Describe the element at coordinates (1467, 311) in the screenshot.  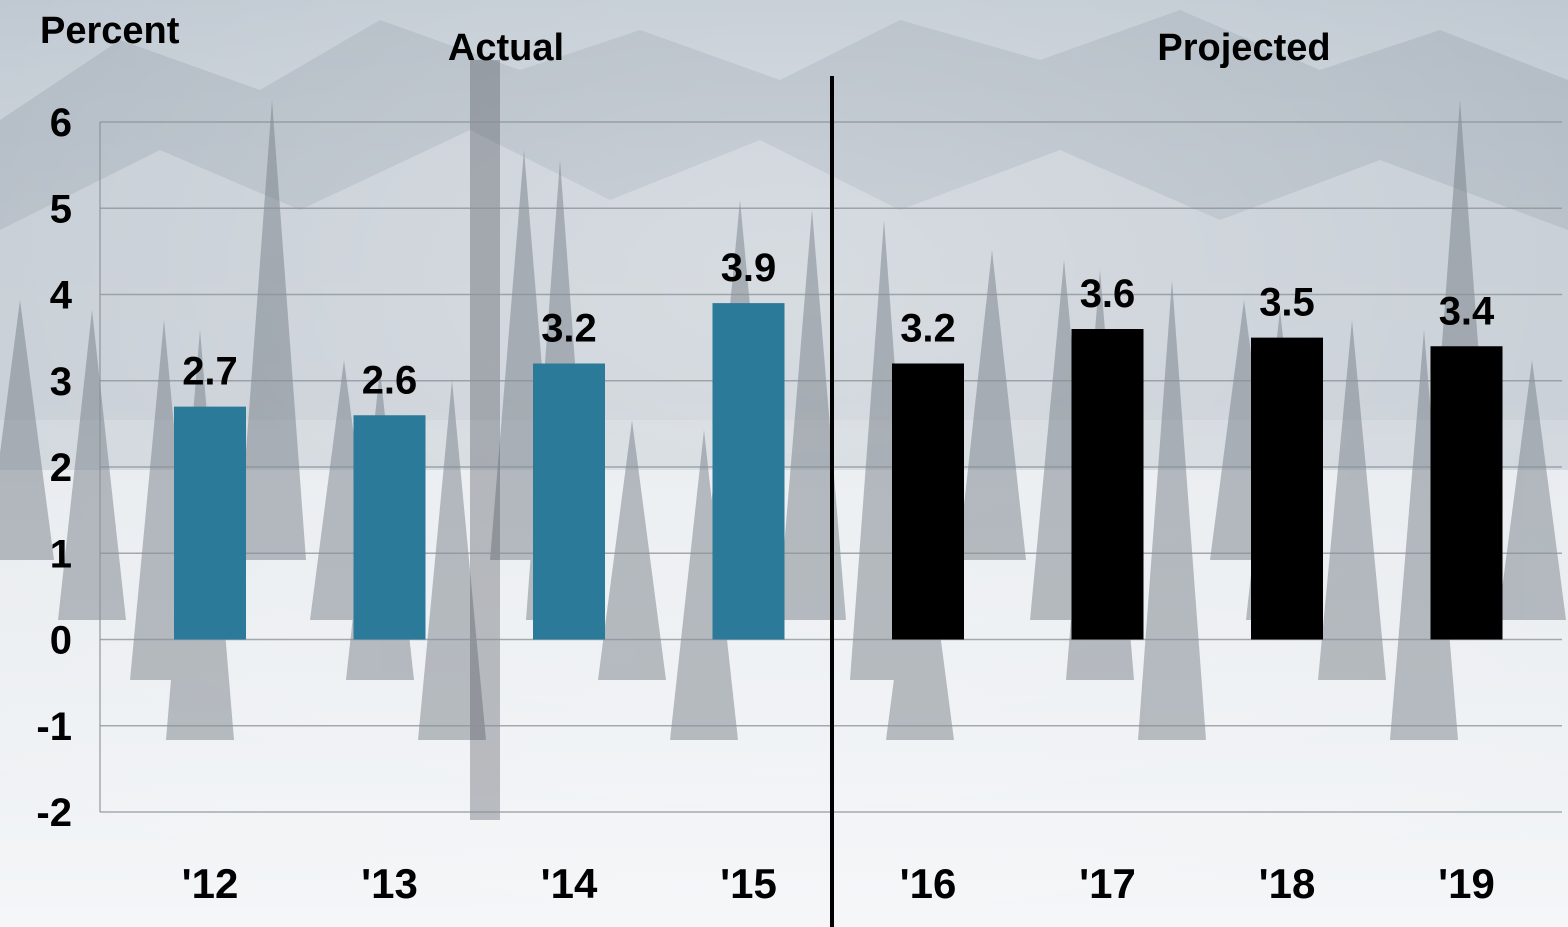
I see `data-label: 3.4` at that location.